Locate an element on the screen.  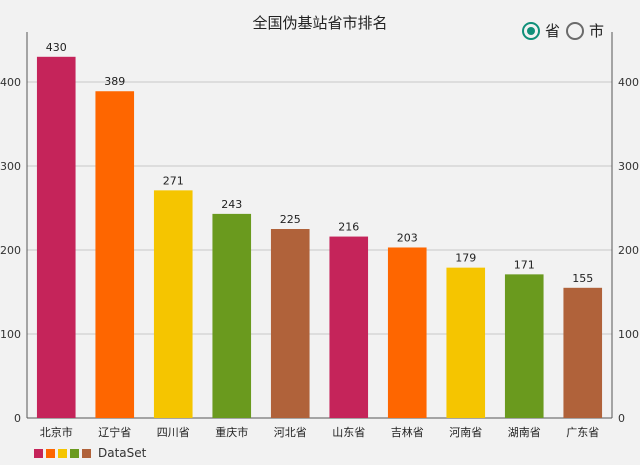
x-tick-label: 山东省 is located at coordinates (348, 432).